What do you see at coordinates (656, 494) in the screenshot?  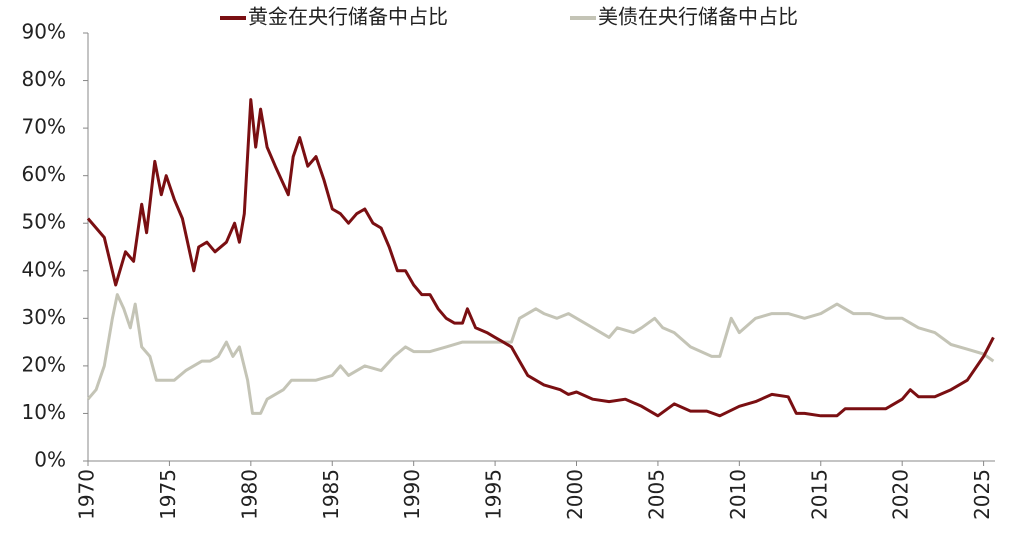 I see `x-tick-label: 2005` at bounding box center [656, 494].